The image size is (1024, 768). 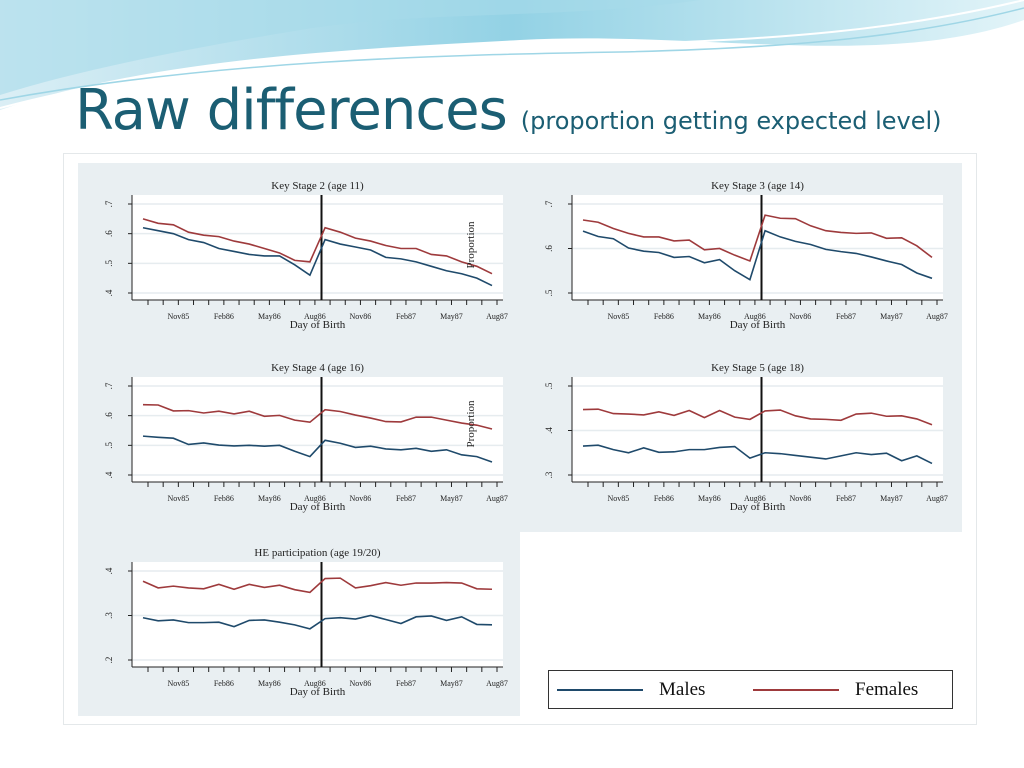 I want to click on legend-swatch-females, so click(x=796, y=689).